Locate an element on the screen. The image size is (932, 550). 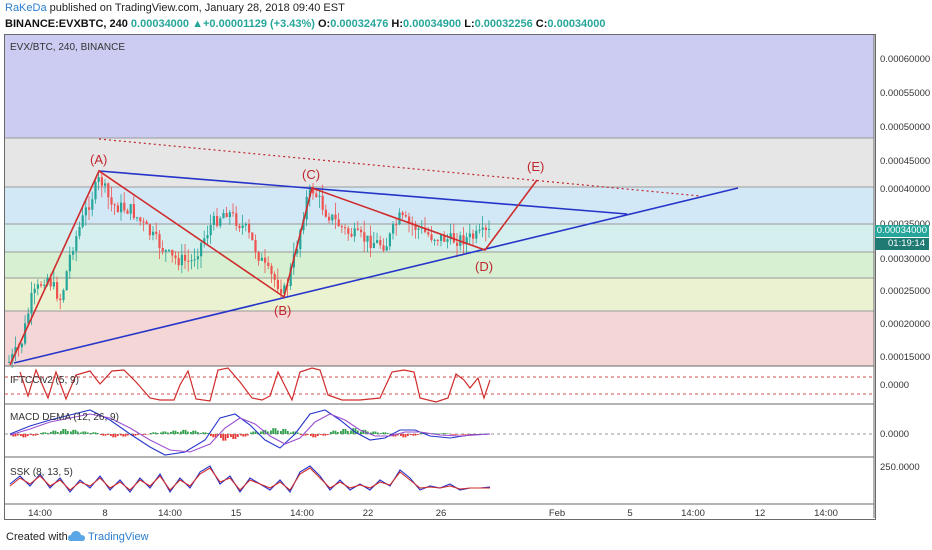
time-axis-label: Feb is located at coordinates (557, 513).